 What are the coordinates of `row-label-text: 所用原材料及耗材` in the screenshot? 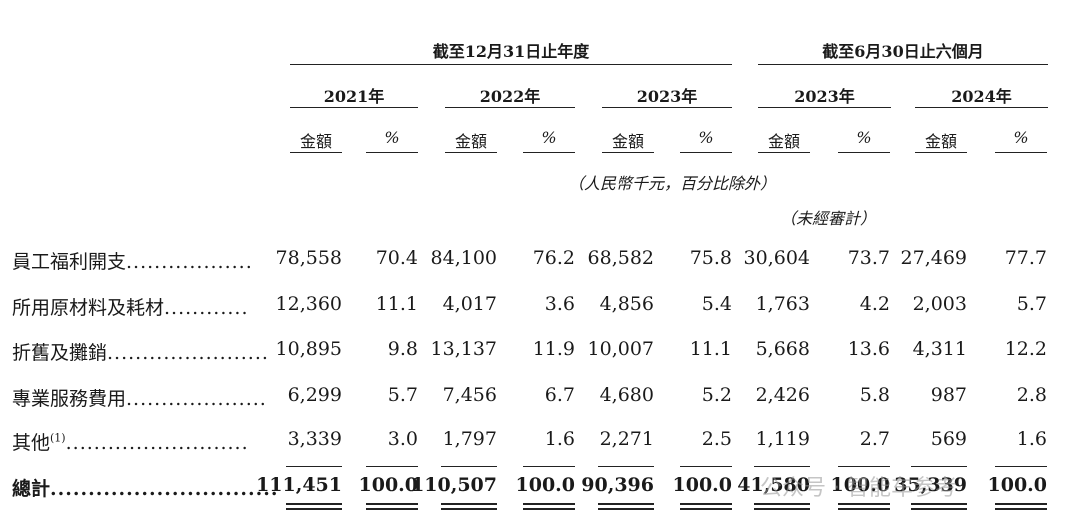 It's located at (88, 308).